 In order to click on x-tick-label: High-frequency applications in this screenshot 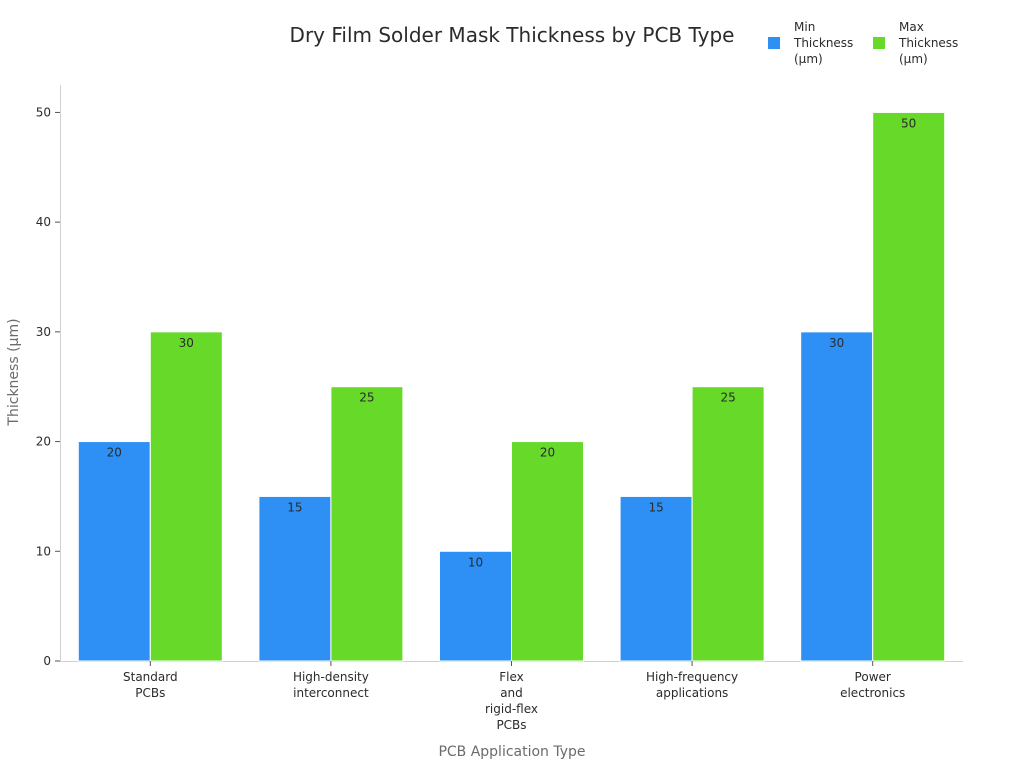, I will do `click(692, 685)`.